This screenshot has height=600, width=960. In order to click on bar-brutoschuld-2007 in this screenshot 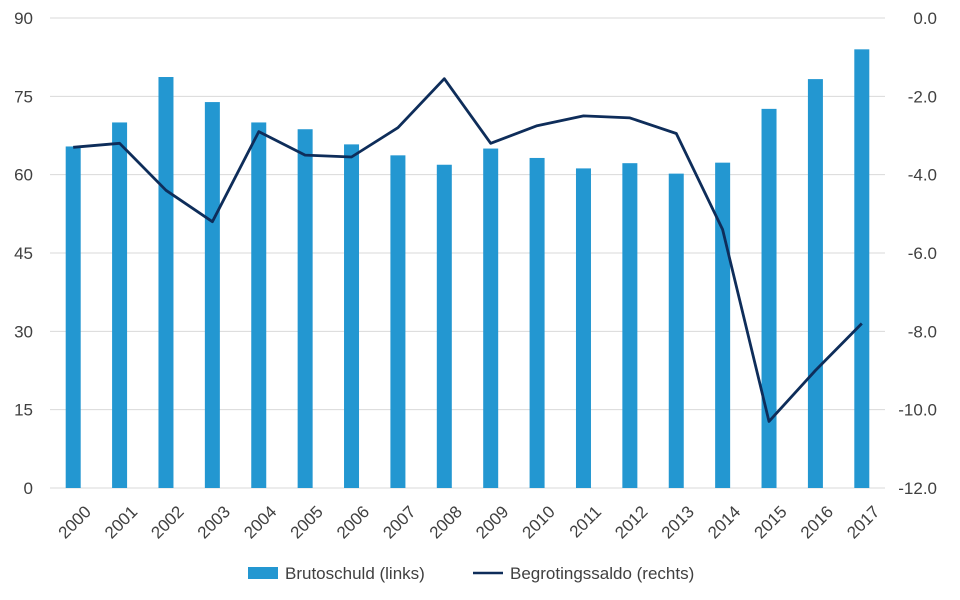, I will do `click(398, 321)`.